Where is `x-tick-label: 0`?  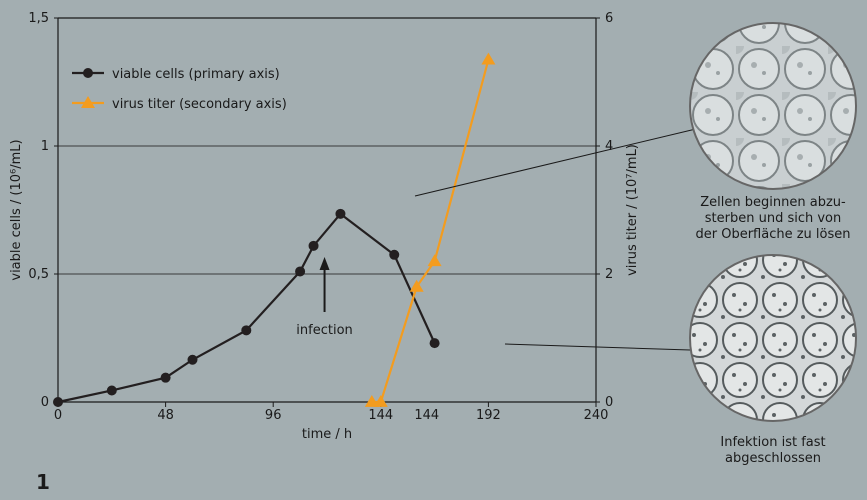 x-tick-label: 0 is located at coordinates (58, 415).